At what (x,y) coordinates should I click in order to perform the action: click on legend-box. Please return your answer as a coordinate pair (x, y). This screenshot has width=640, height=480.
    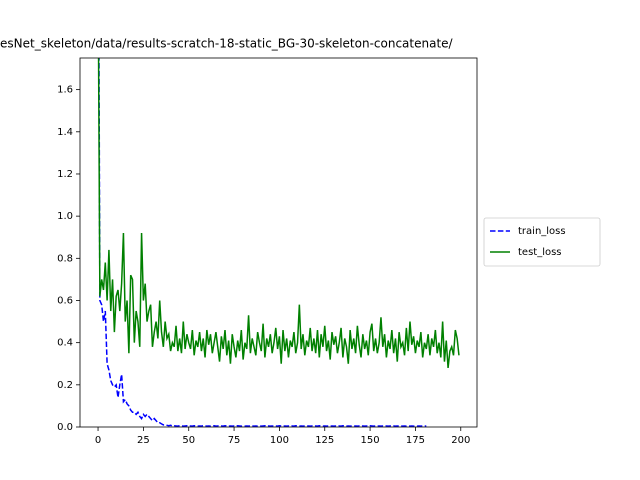
    Looking at the image, I should click on (542, 242).